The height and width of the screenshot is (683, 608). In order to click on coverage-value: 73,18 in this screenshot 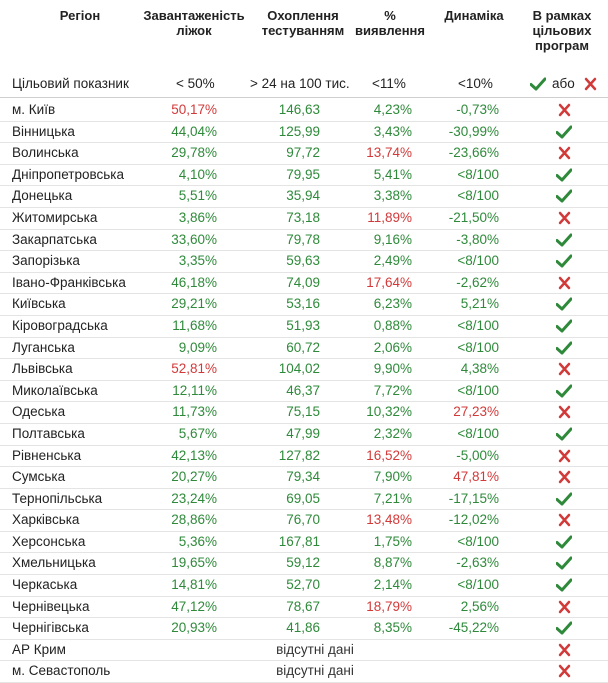, I will do `click(303, 217)`.